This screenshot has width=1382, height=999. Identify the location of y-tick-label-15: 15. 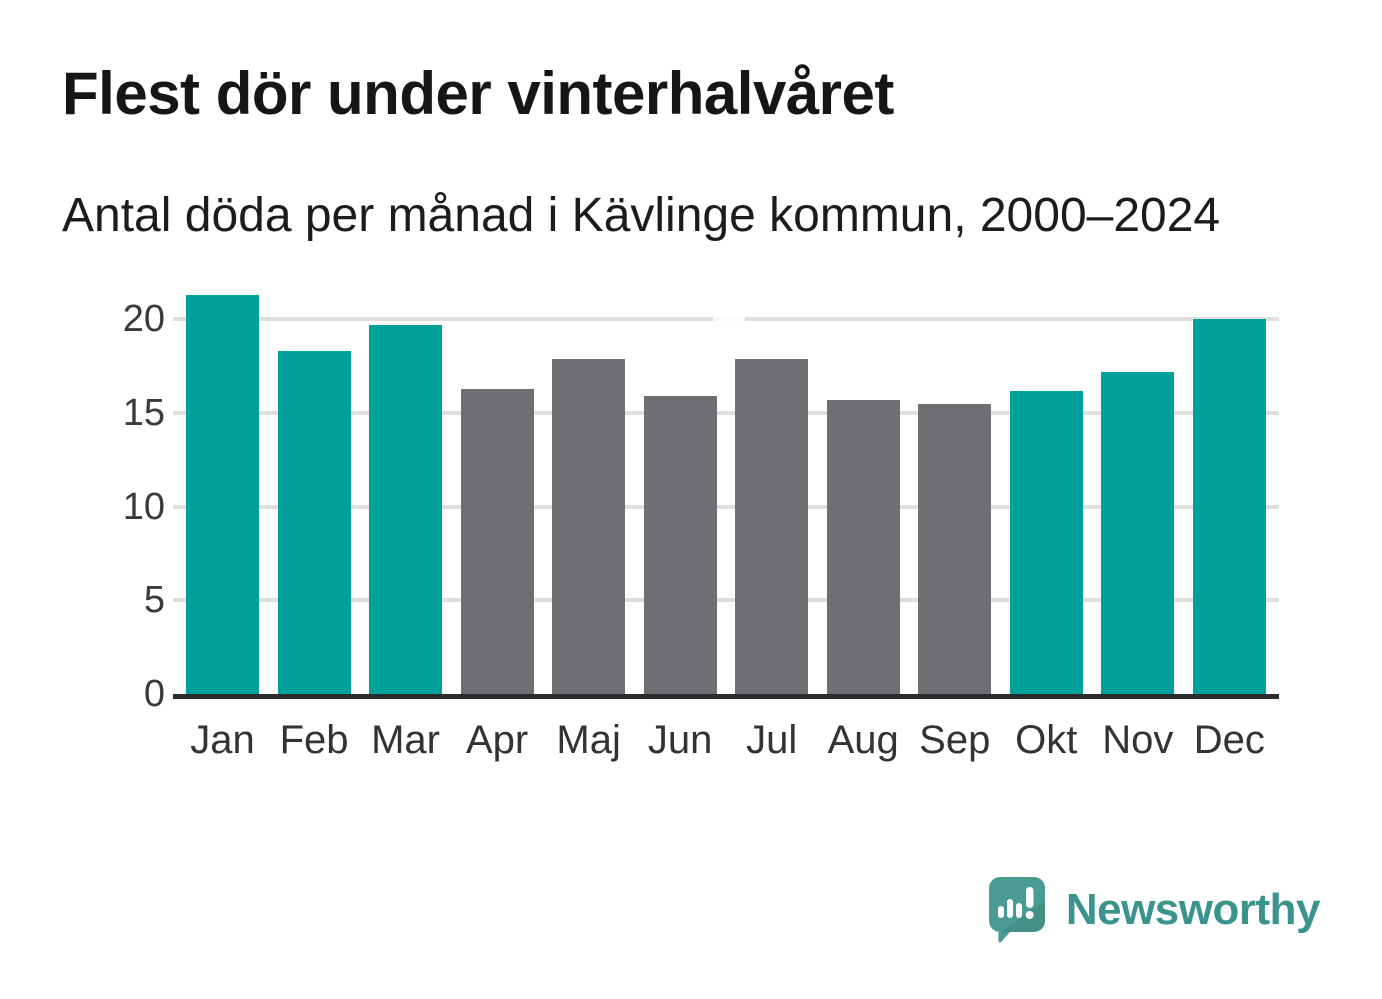
(143, 412).